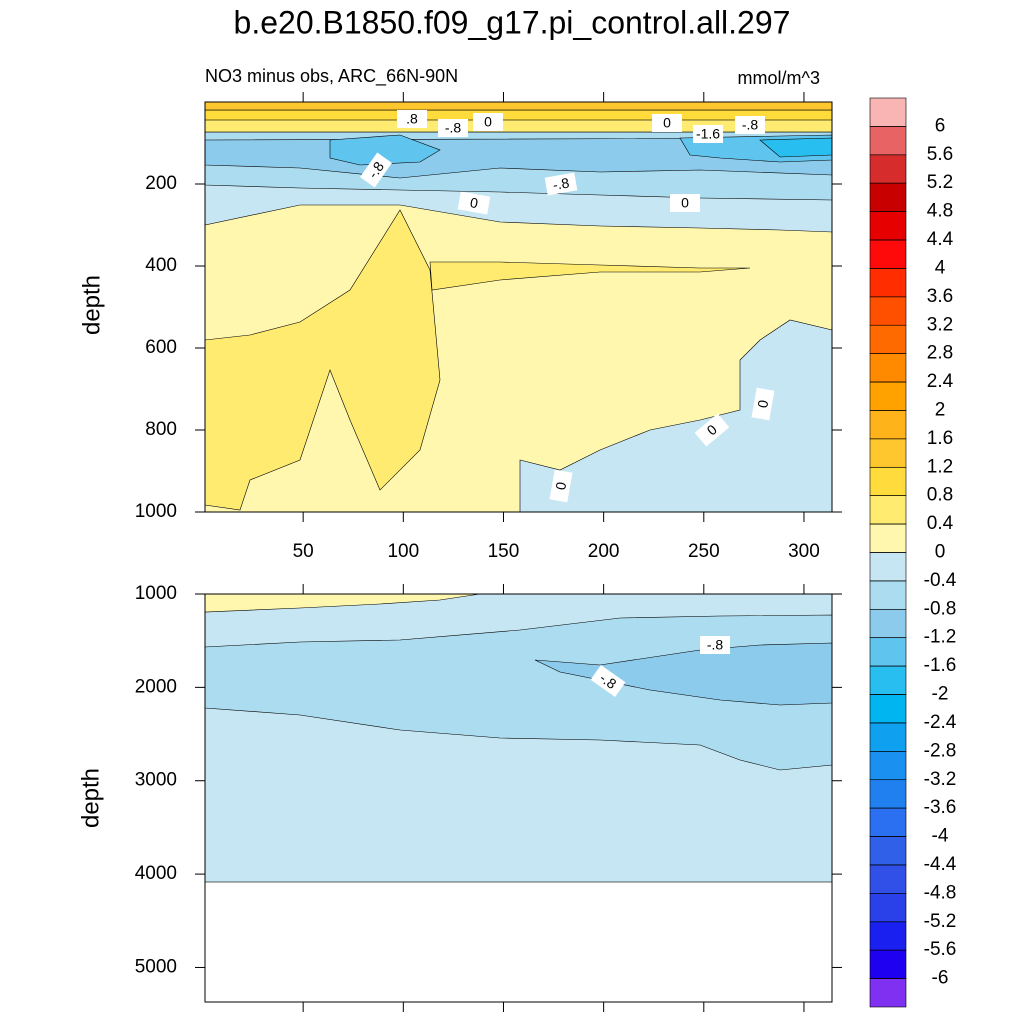 The height and width of the screenshot is (1029, 1024). What do you see at coordinates (940, 125) in the screenshot?
I see `colorbar-label: 6` at bounding box center [940, 125].